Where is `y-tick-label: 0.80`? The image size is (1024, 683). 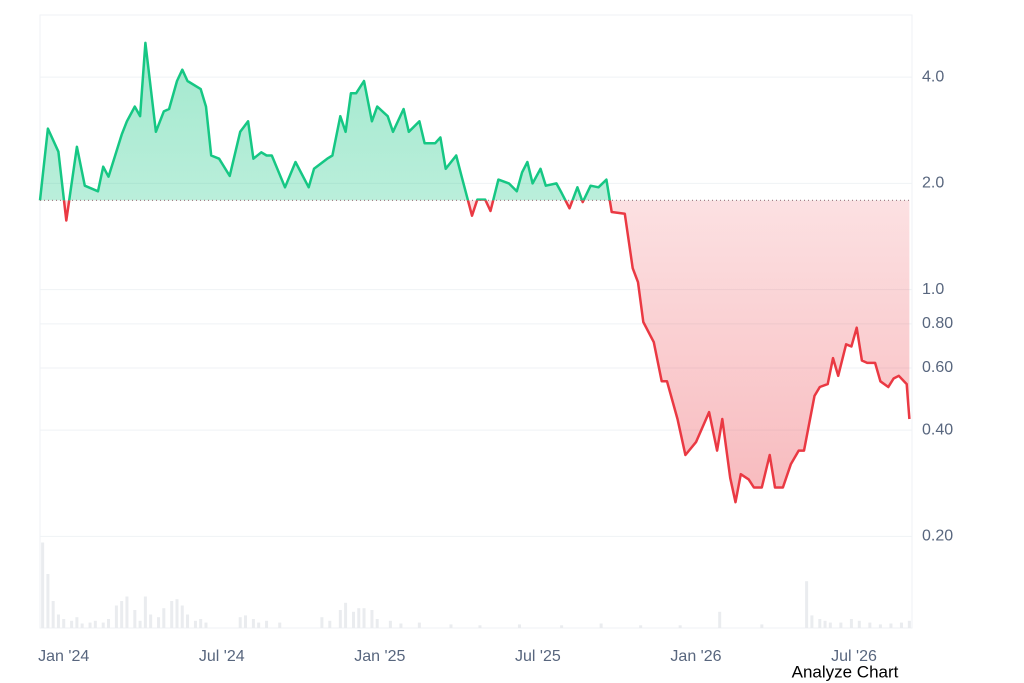
y-tick-label: 0.80 is located at coordinates (937, 323).